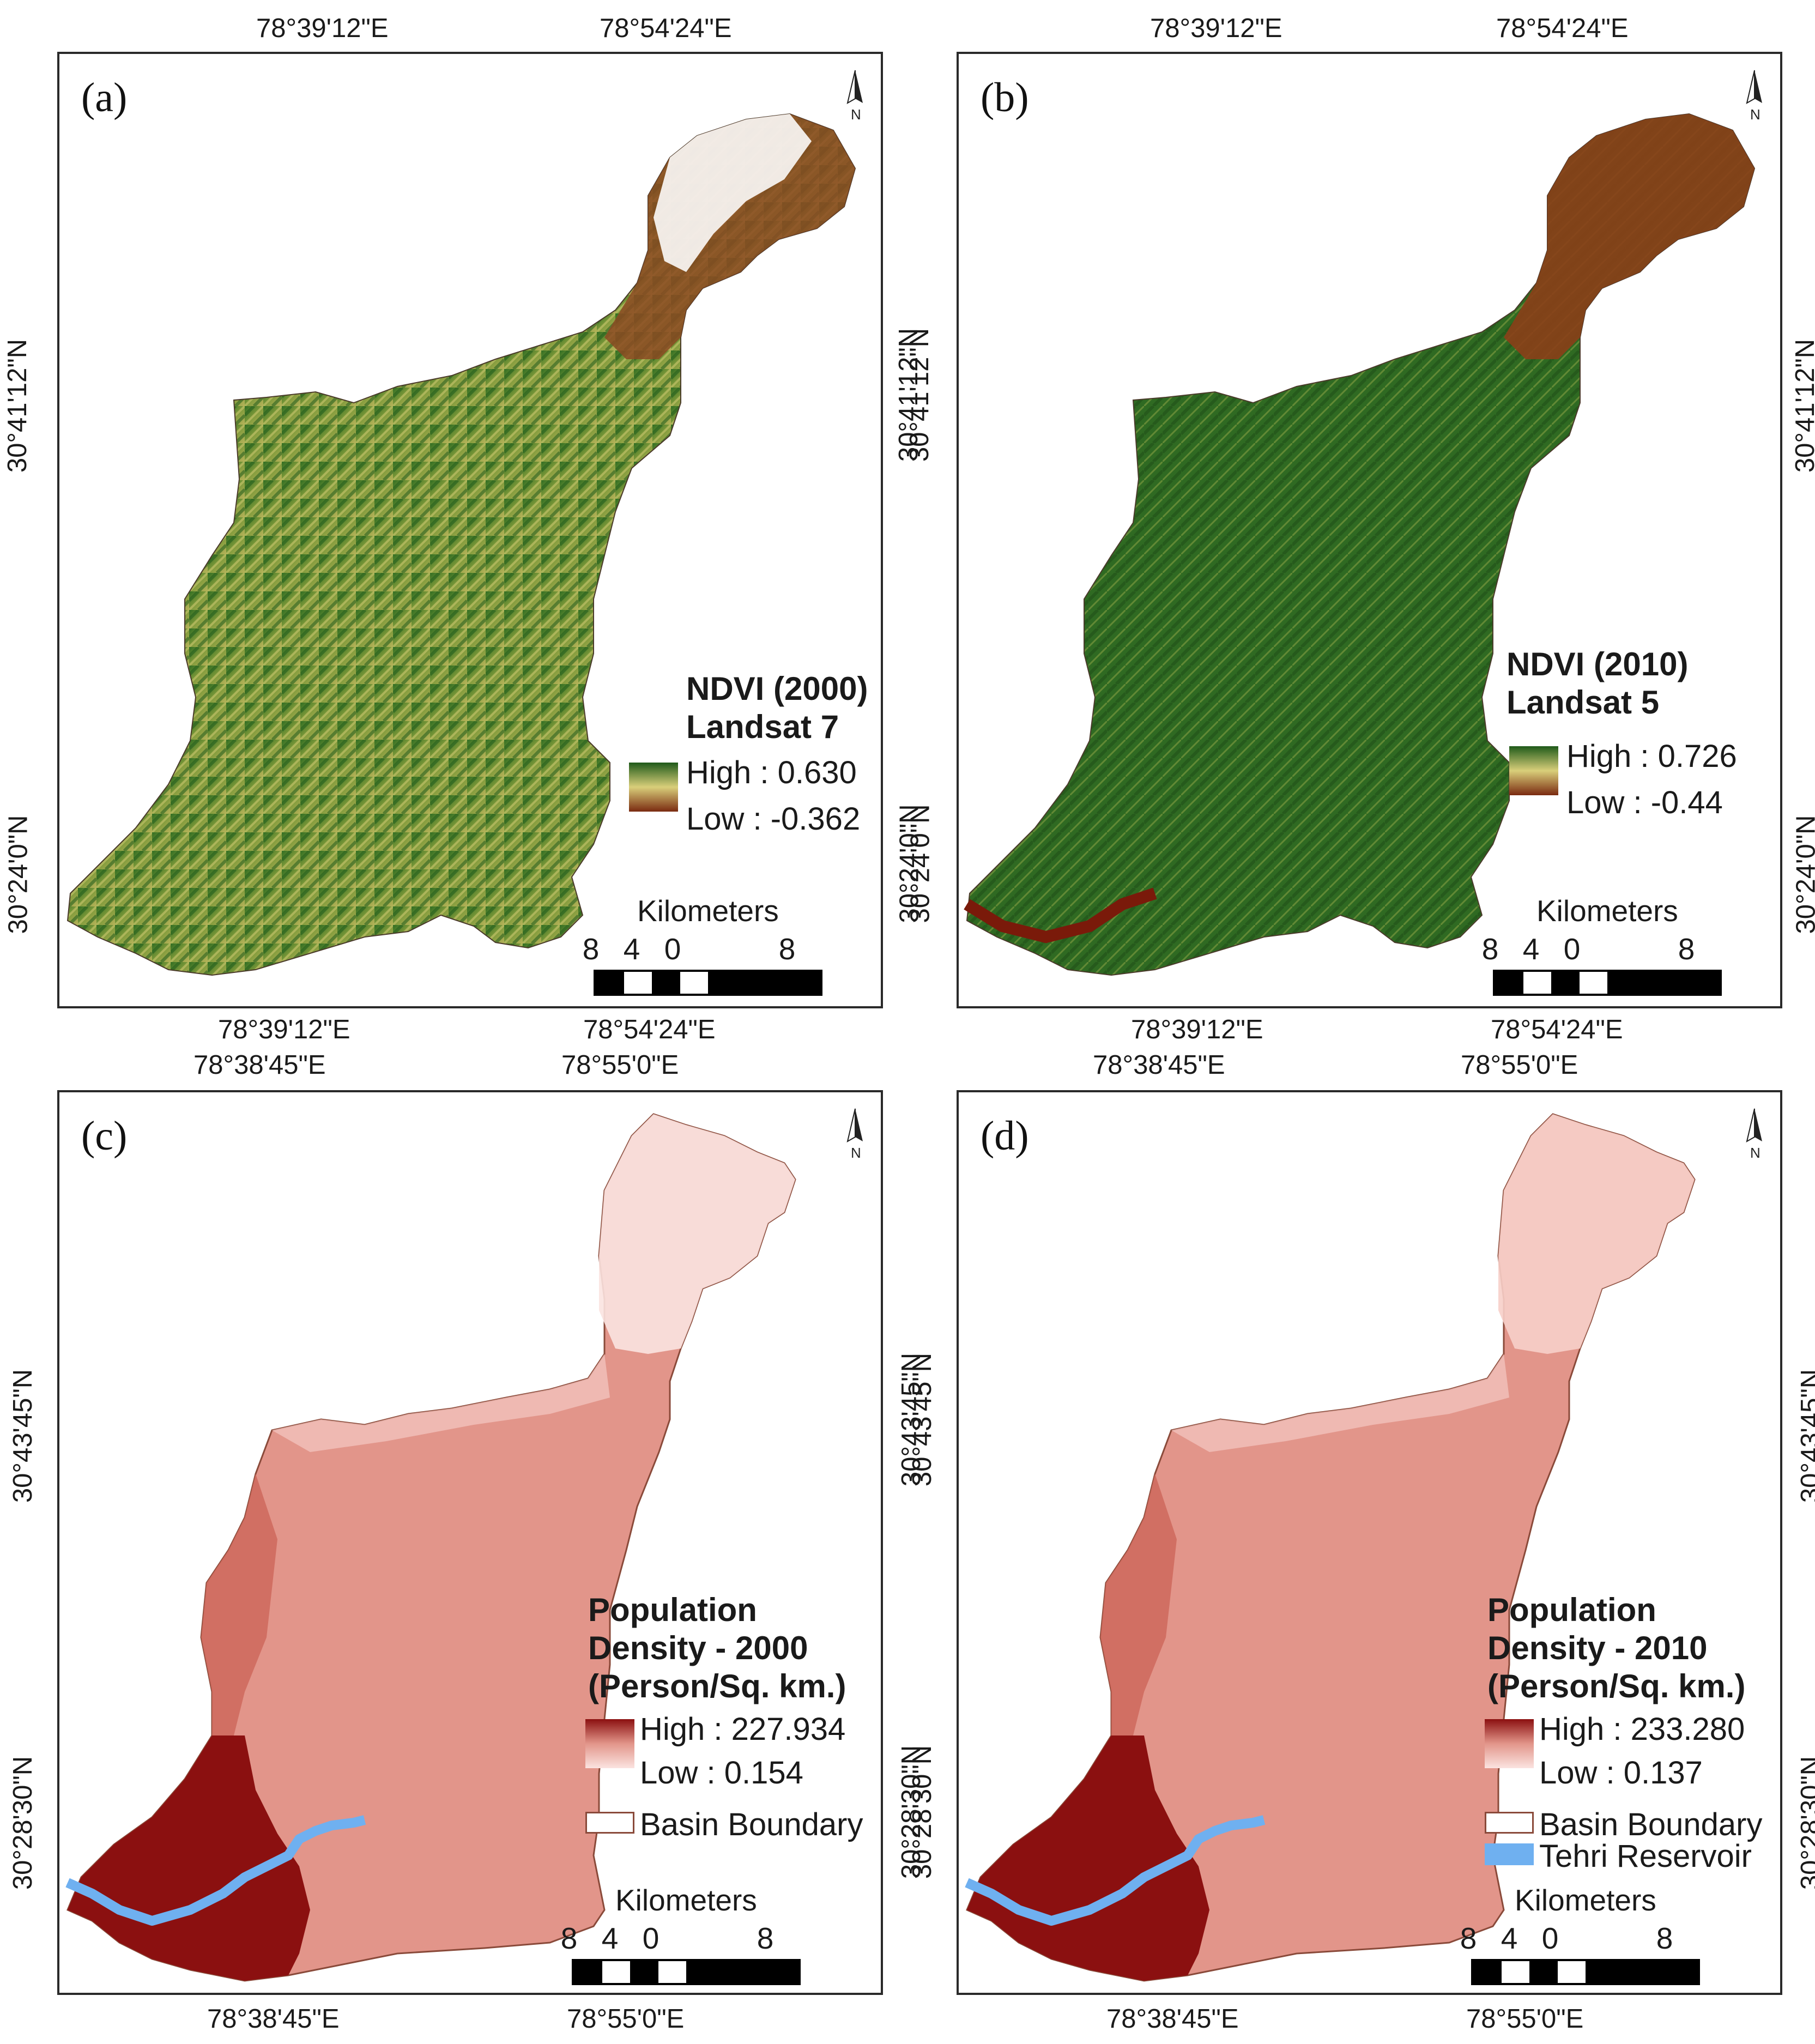  I want to click on population-color-ramp, so click(1510, 1743).